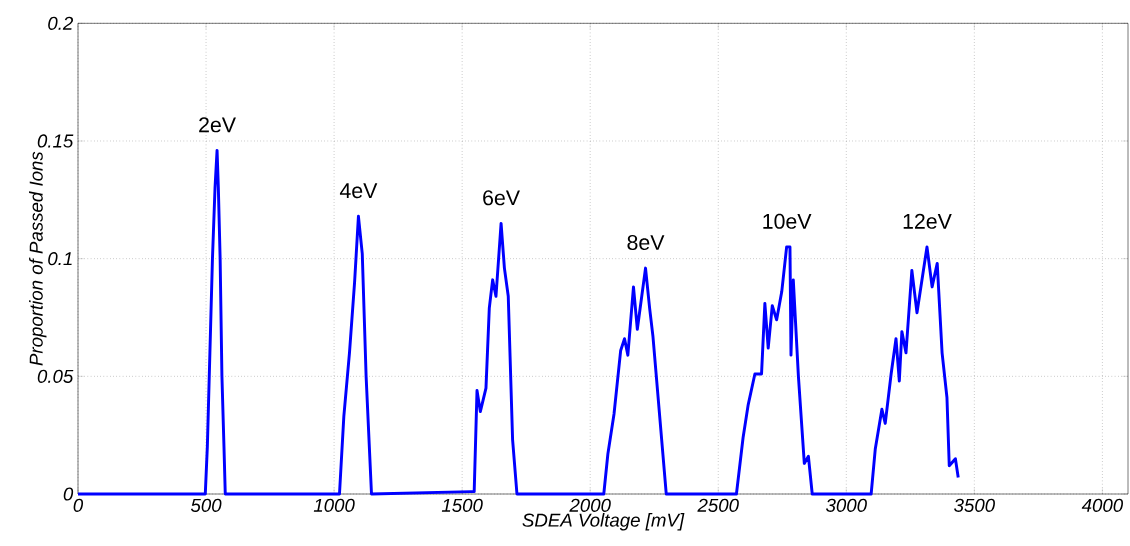 The height and width of the screenshot is (546, 1130). I want to click on x-tick-label: 1000, so click(334, 505).